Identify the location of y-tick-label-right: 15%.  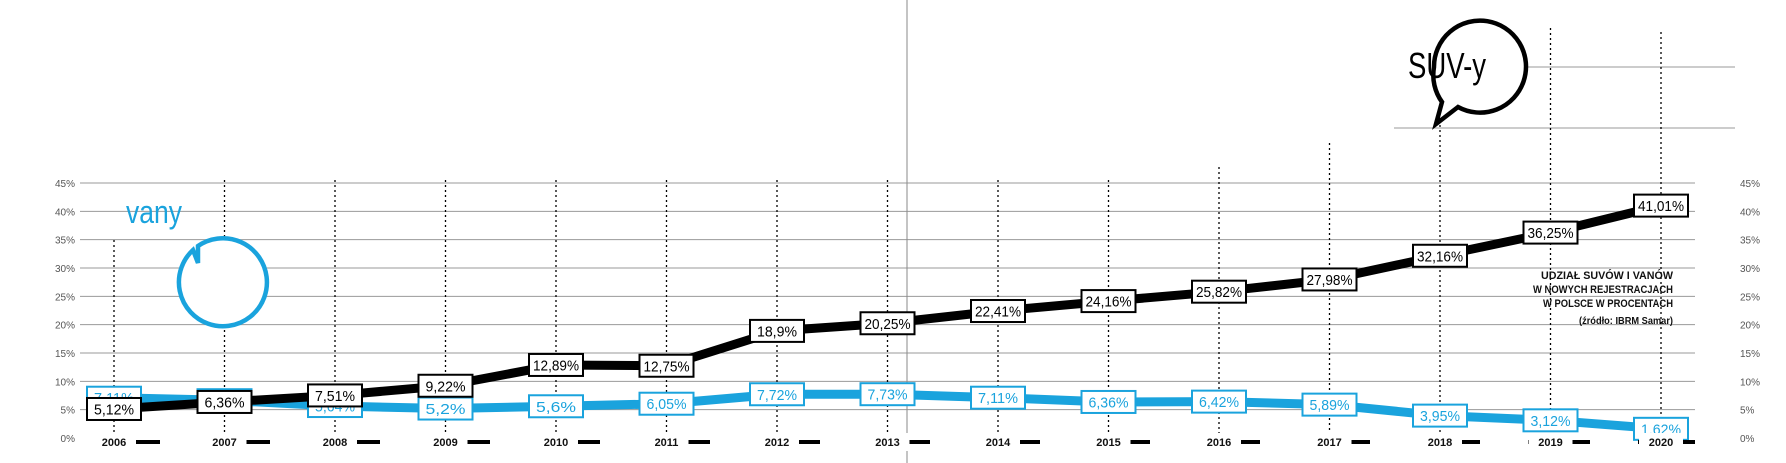
(1750, 354).